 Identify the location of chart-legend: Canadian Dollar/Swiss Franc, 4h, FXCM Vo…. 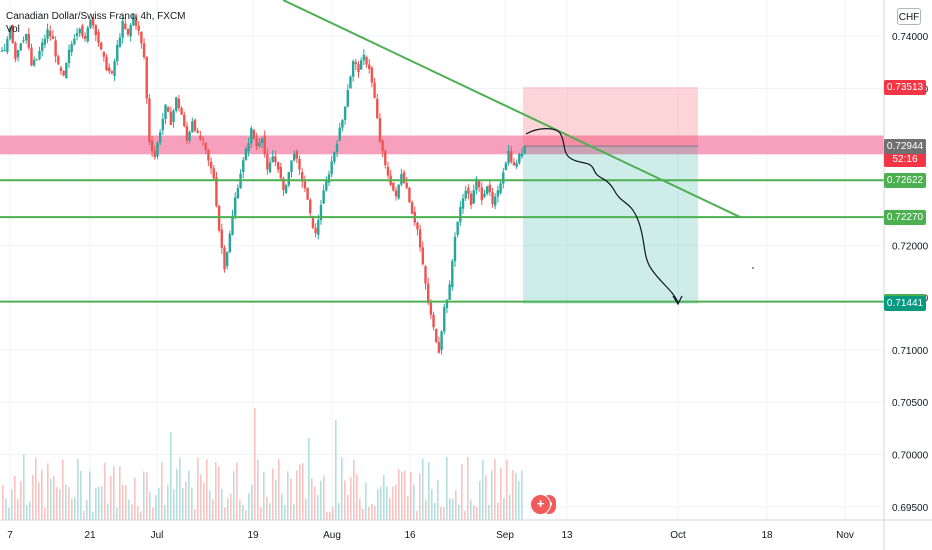
(96, 23).